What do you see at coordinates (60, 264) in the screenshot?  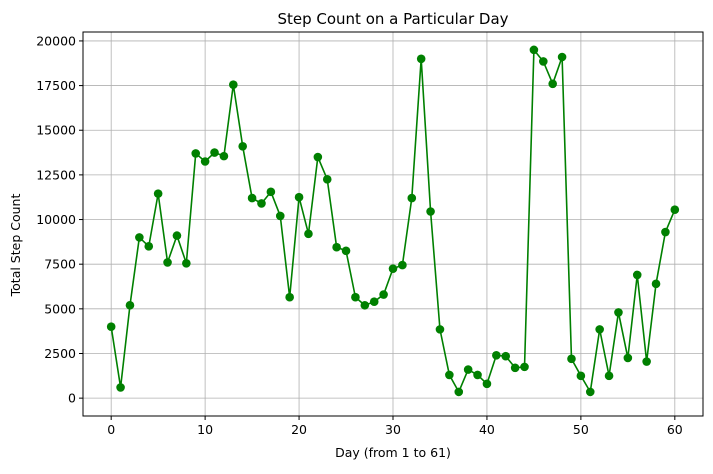 I see `y-tick-label: 7500` at bounding box center [60, 264].